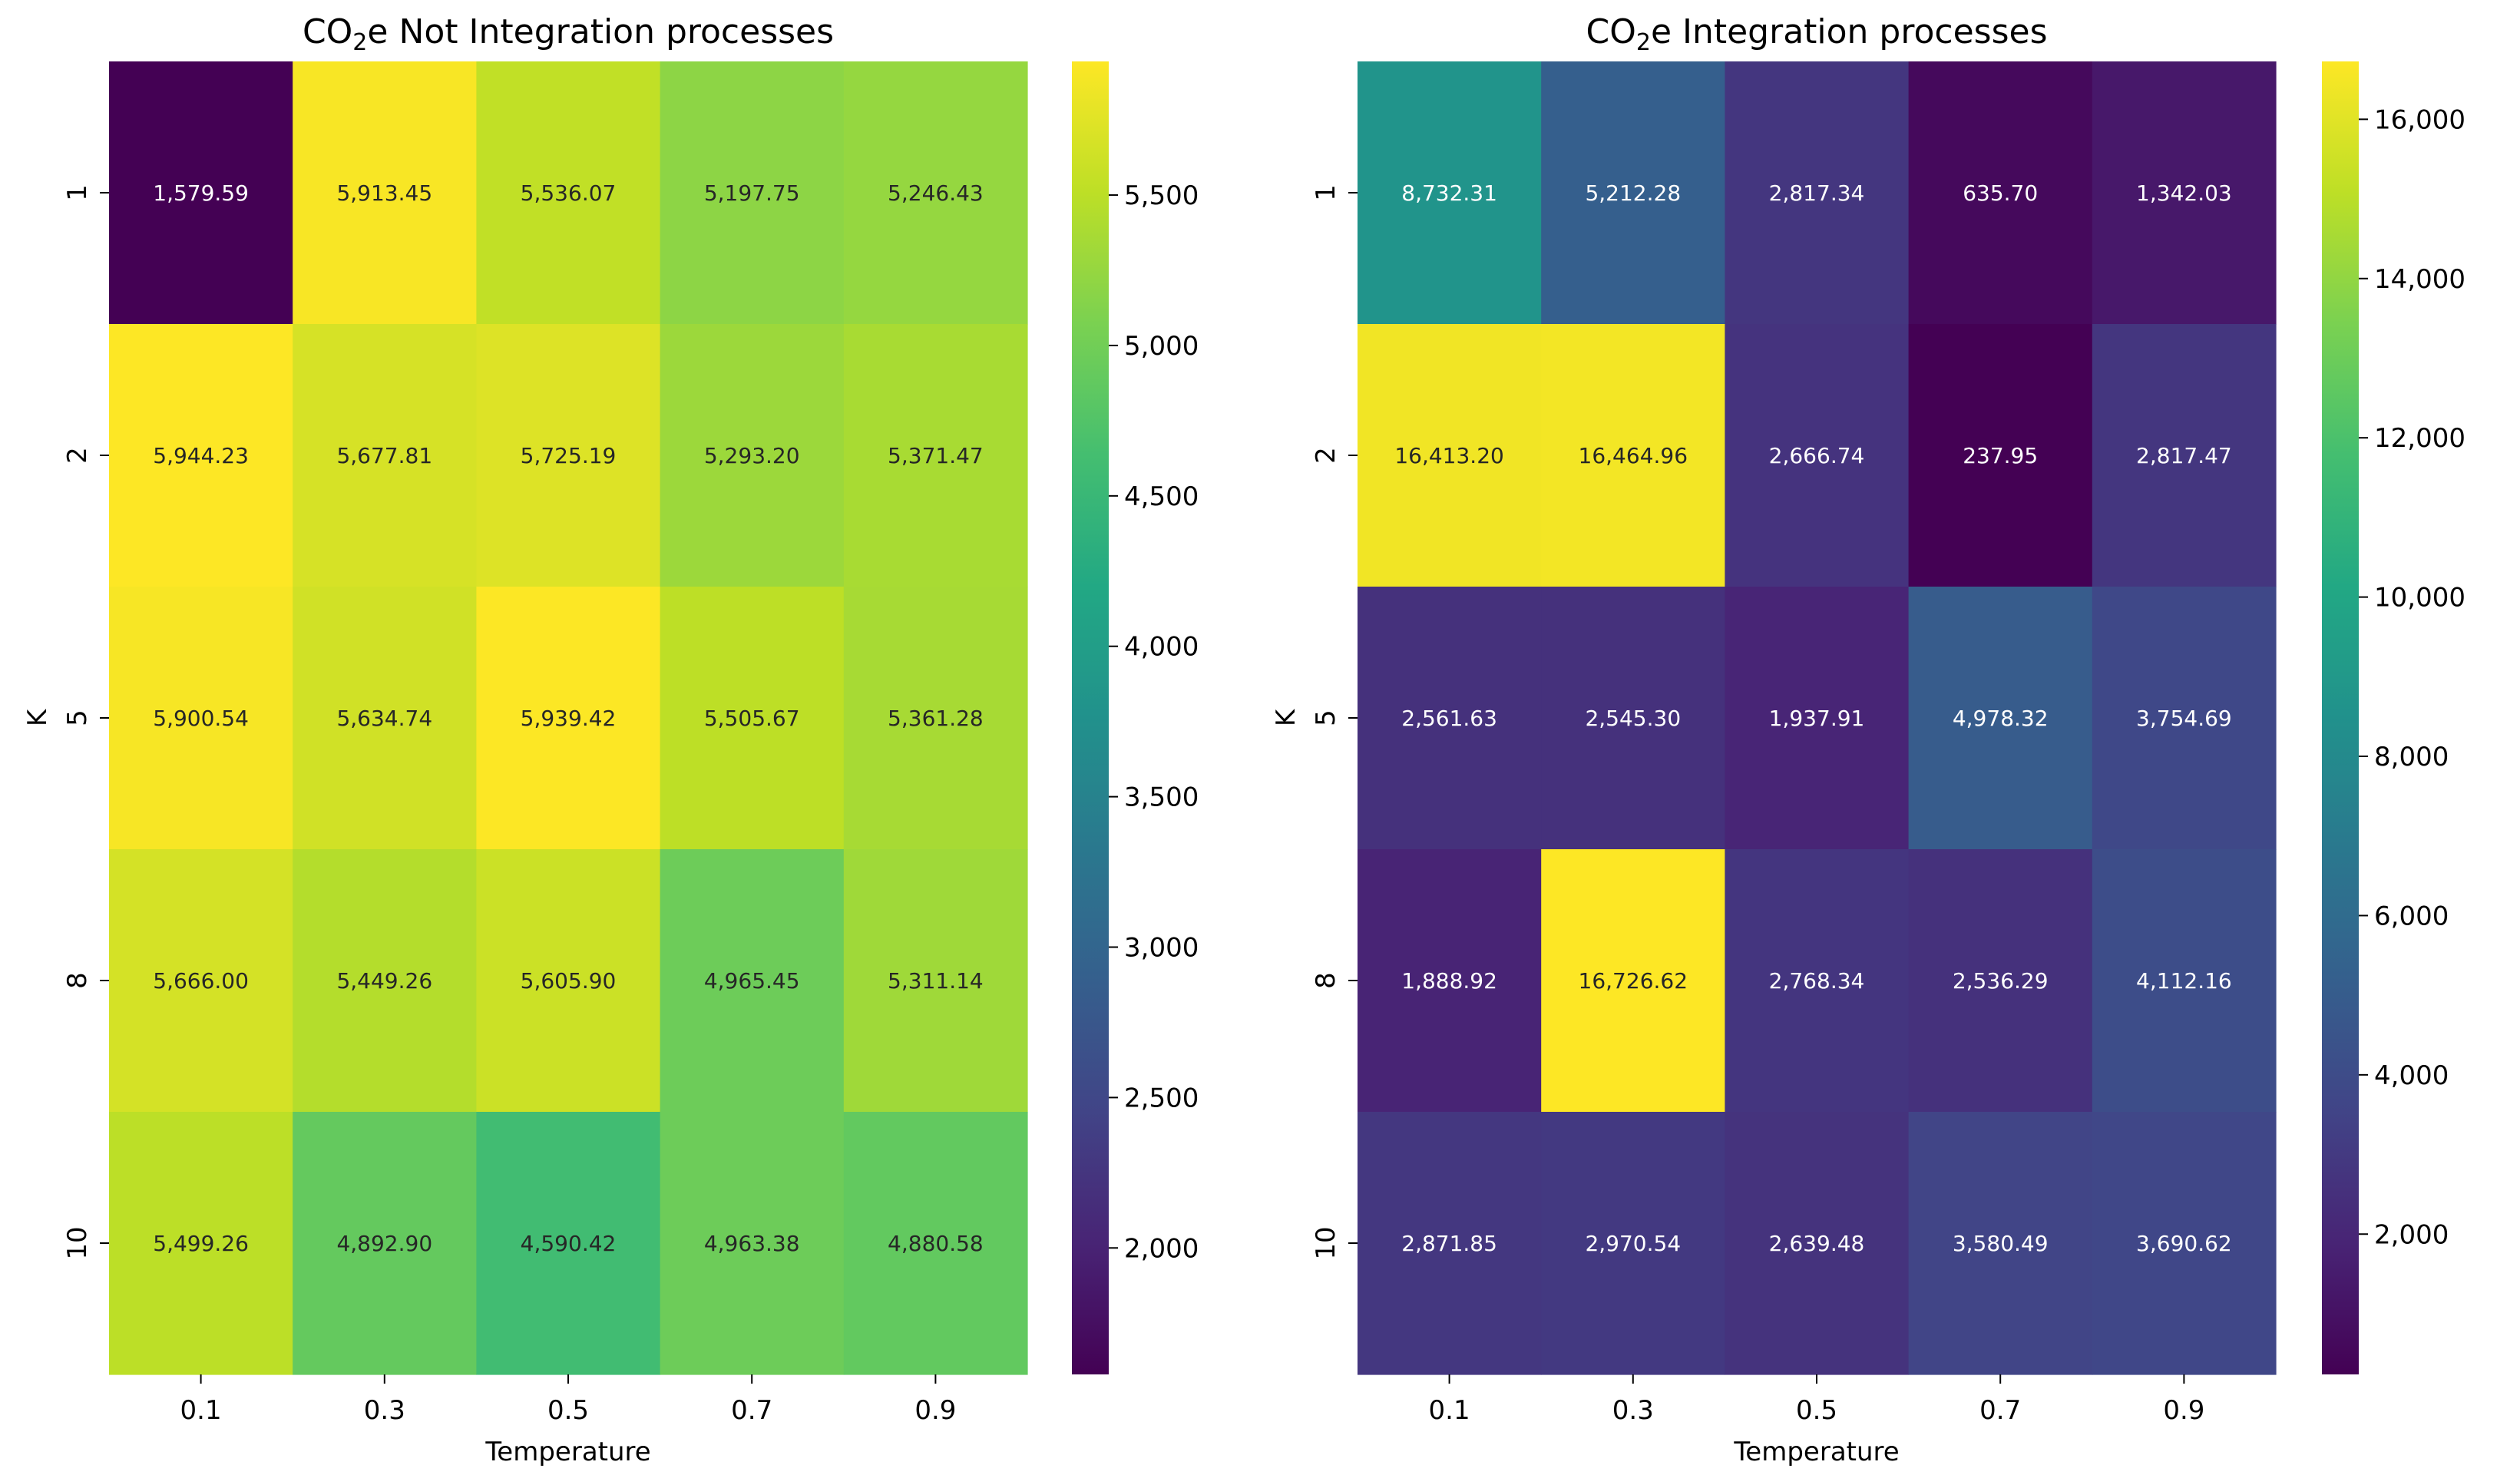 The height and width of the screenshot is (1475, 2520). I want to click on y-tick-label: 5, so click(1326, 717).